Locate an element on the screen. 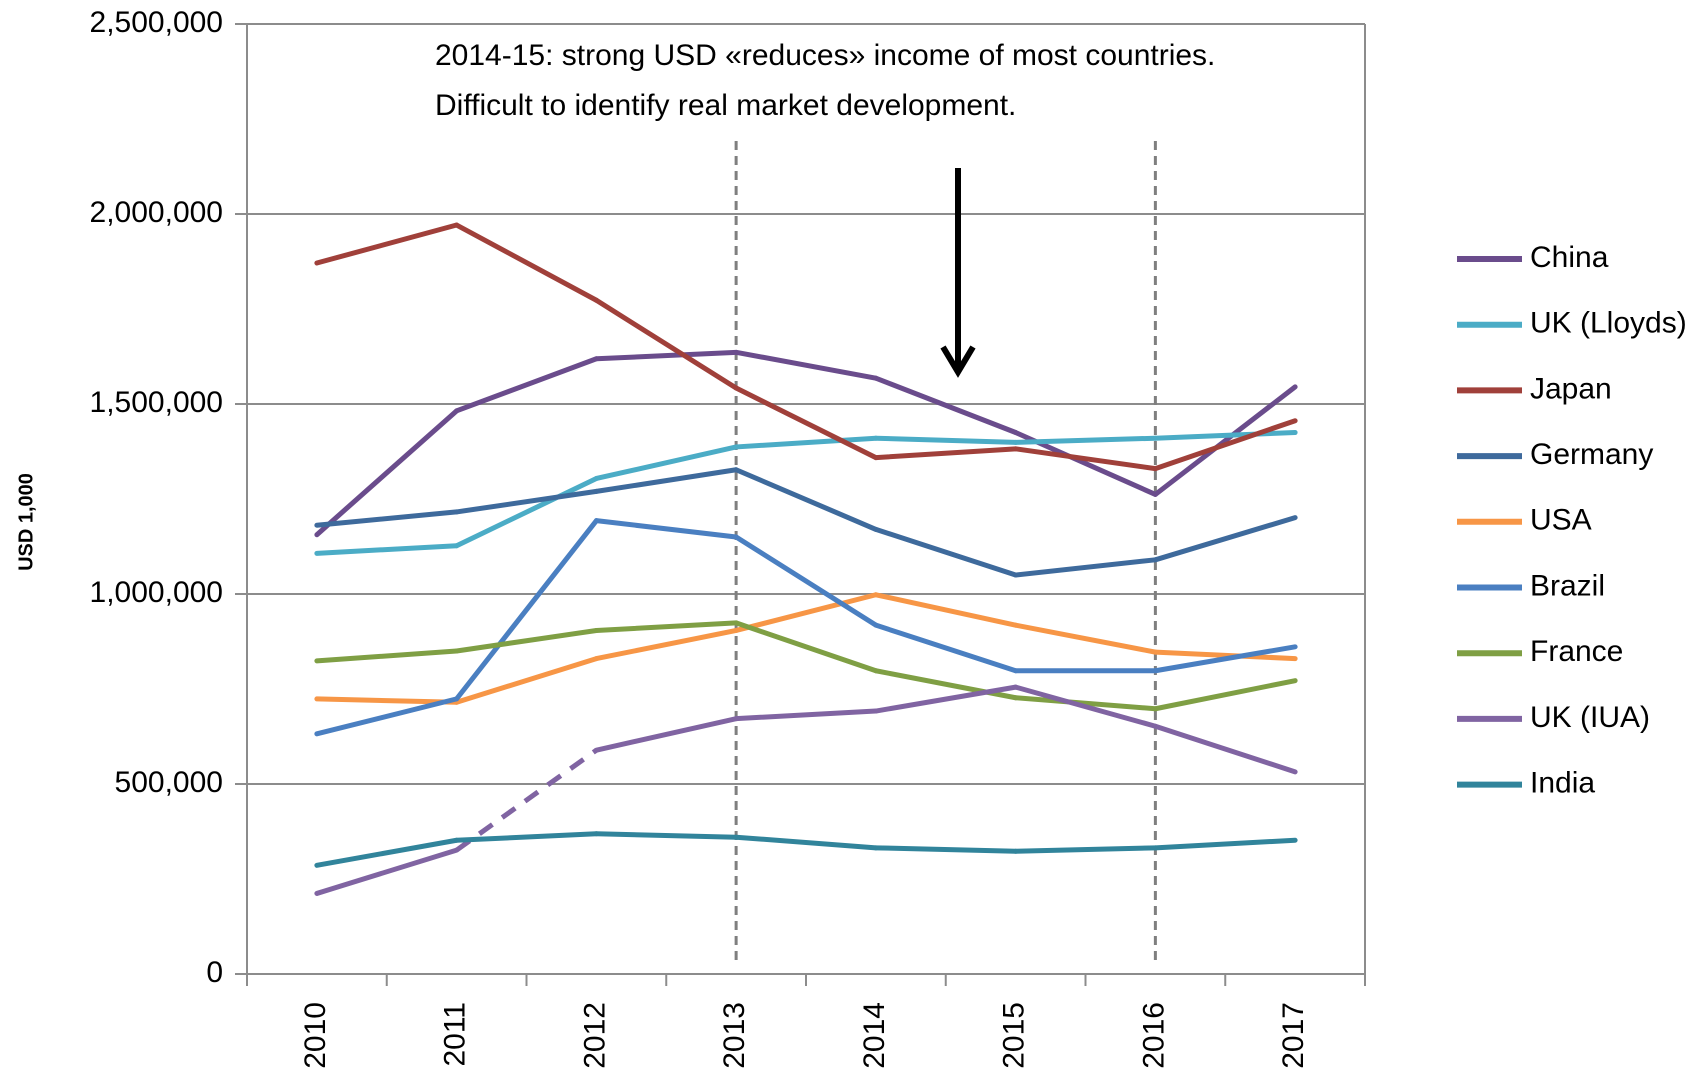 The image size is (1704, 1077). x-tick-label: 2012 is located at coordinates (594, 1035).